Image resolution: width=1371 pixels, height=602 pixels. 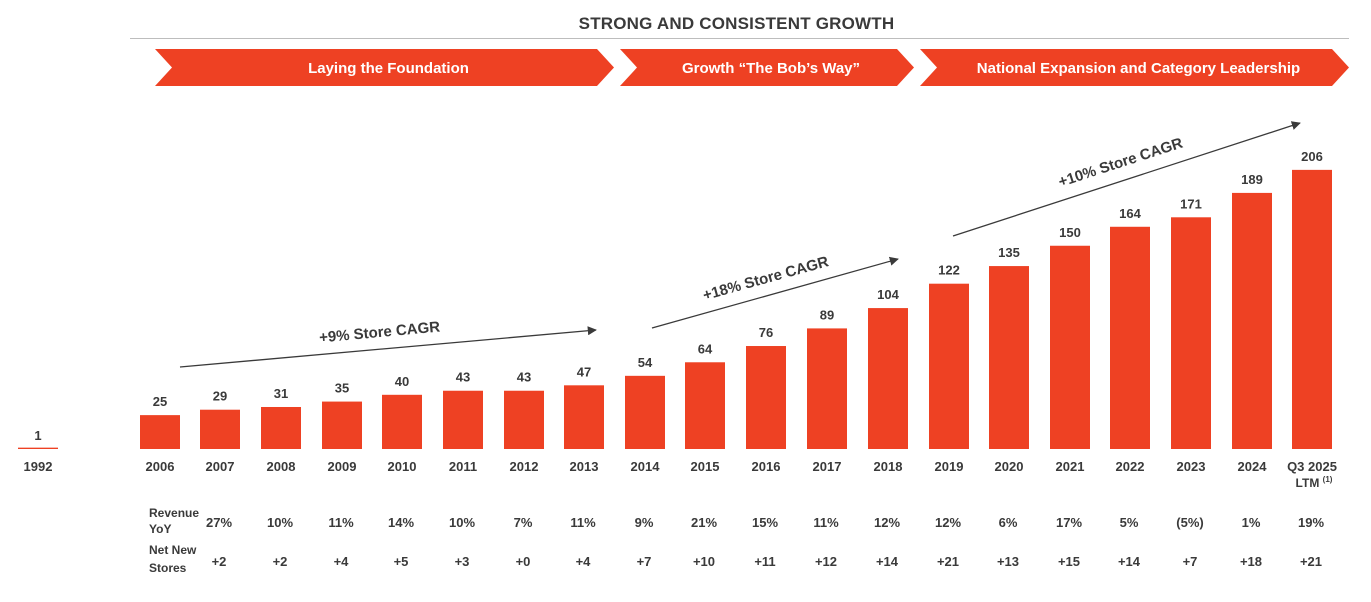 What do you see at coordinates (766, 332) in the screenshot?
I see `bar-value-label: 76` at bounding box center [766, 332].